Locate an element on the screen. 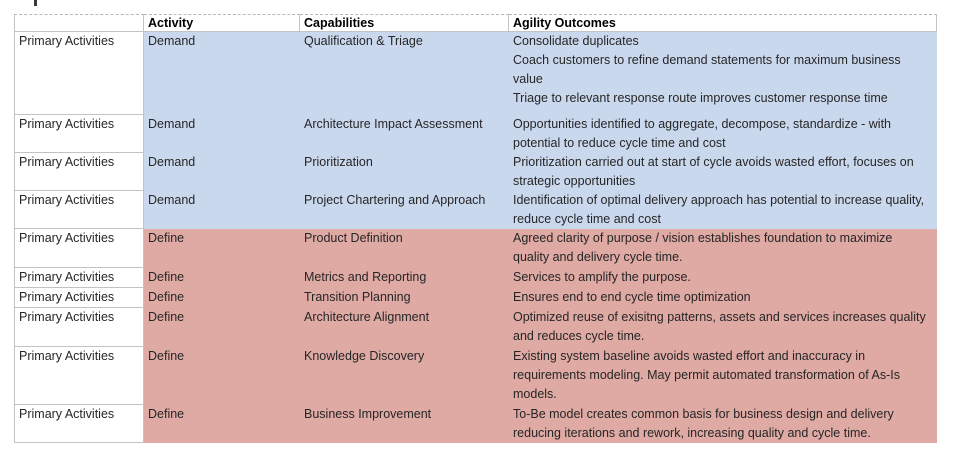 Image resolution: width=955 pixels, height=459 pixels. outcomes-cell: Services to amplify the purpose. is located at coordinates (723, 278).